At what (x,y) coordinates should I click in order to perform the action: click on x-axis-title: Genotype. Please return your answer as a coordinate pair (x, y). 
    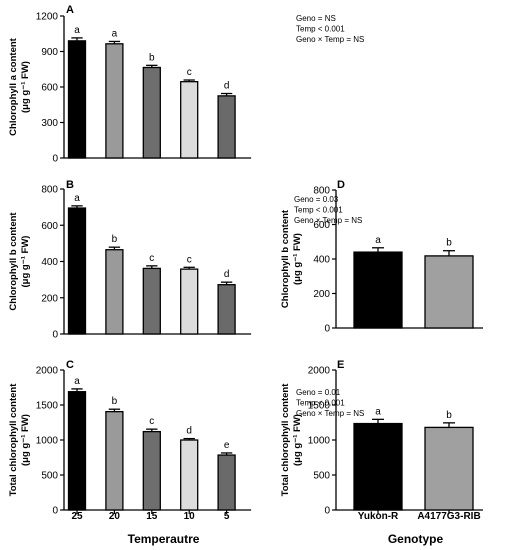
    Looking at the image, I should click on (416, 539).